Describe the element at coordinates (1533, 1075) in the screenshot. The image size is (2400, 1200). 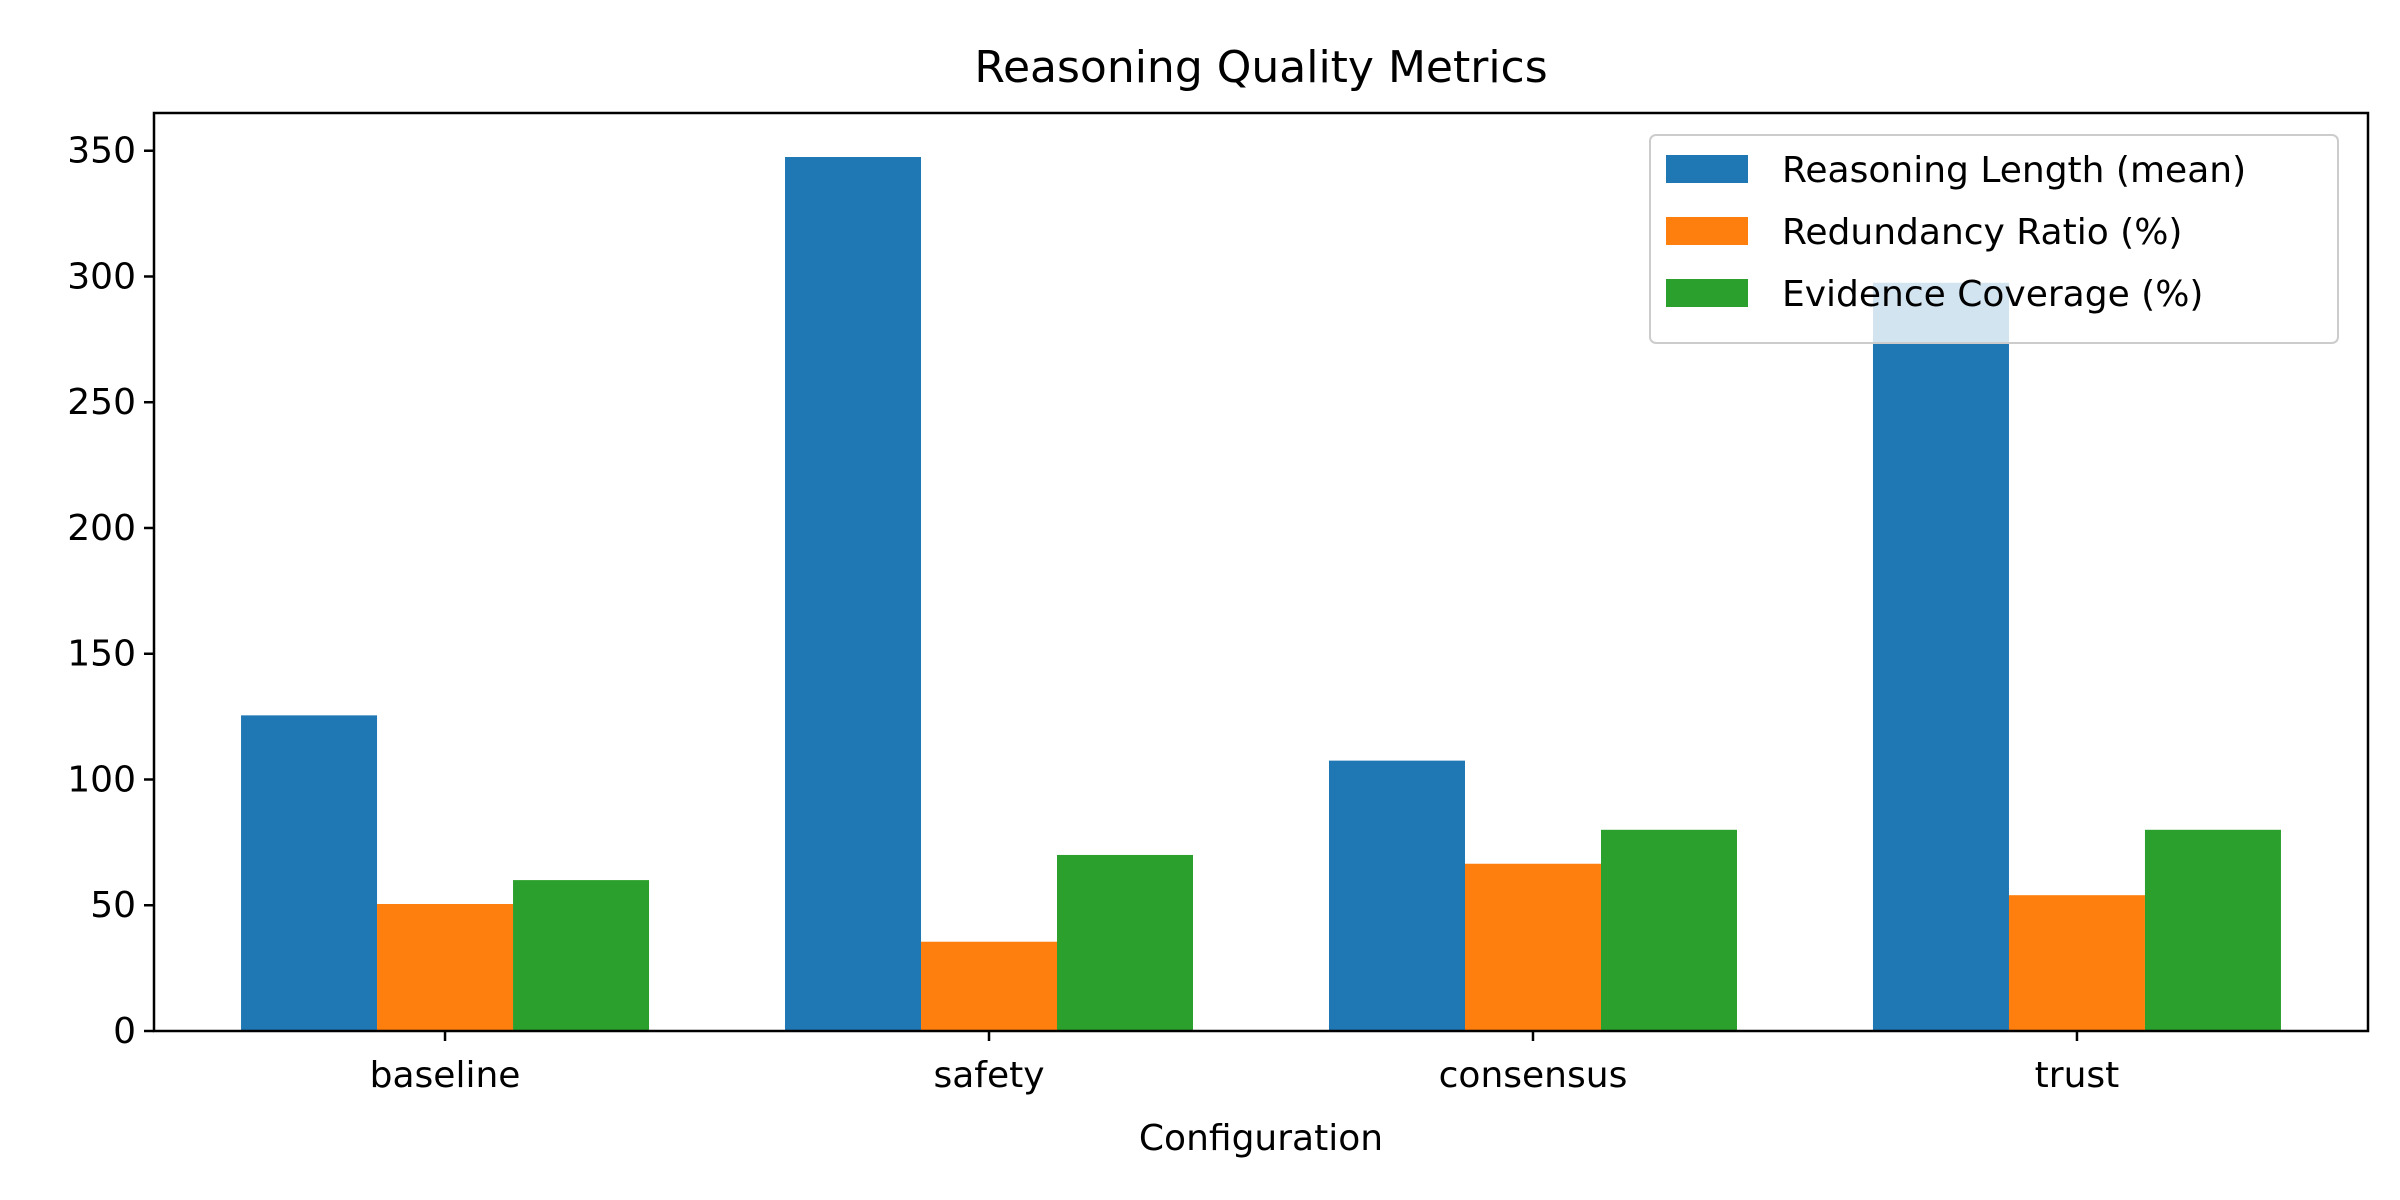
I see `x-tick-label-consensus: consensus` at that location.